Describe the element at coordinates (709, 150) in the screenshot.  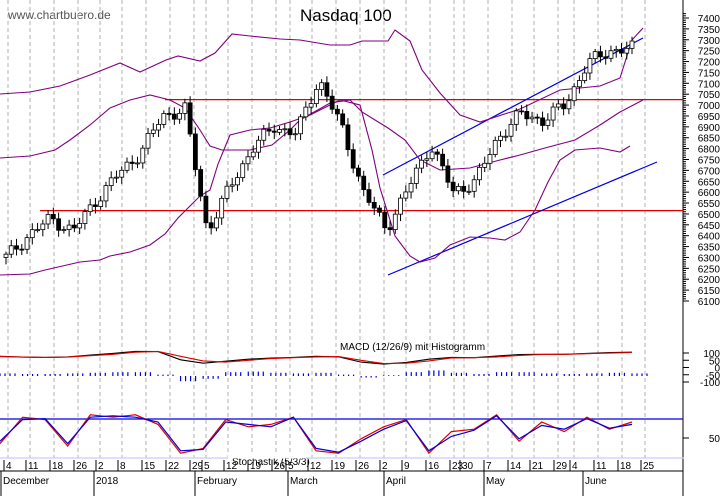
I see `y-tick-label: 6800` at that location.